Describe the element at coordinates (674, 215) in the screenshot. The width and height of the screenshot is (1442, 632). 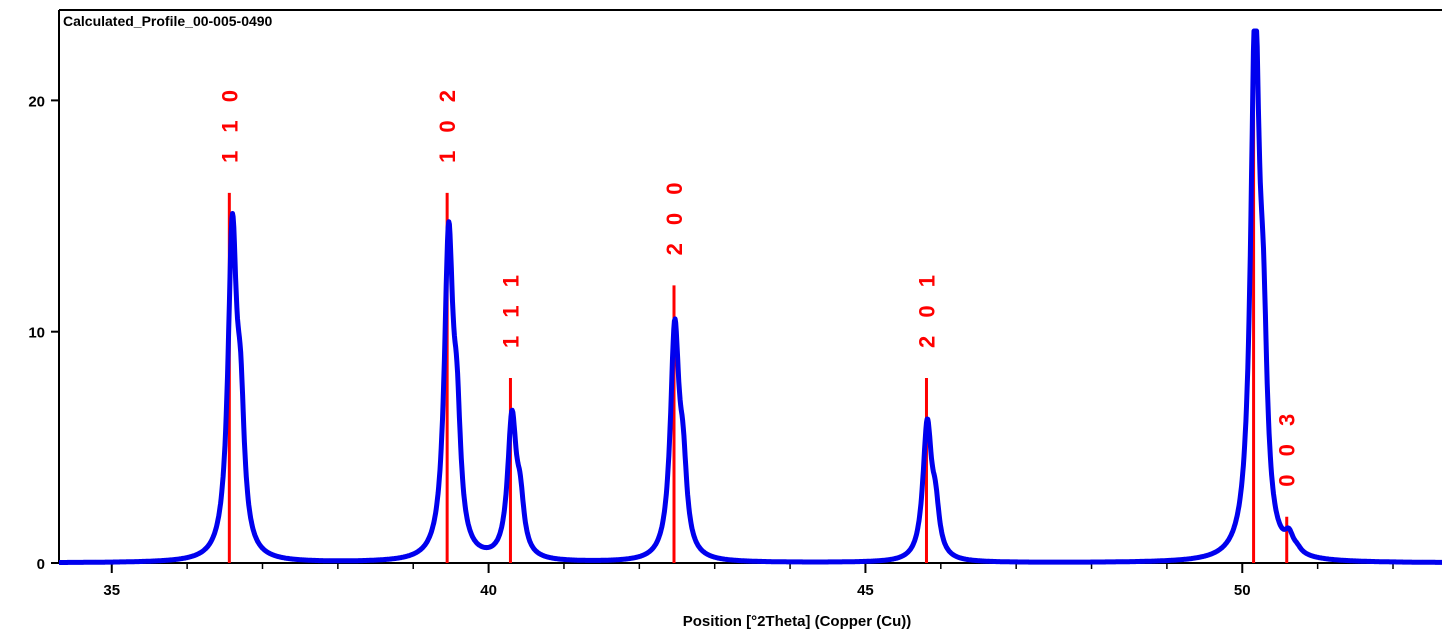
I see `stick-label-200: 2 0 0` at that location.